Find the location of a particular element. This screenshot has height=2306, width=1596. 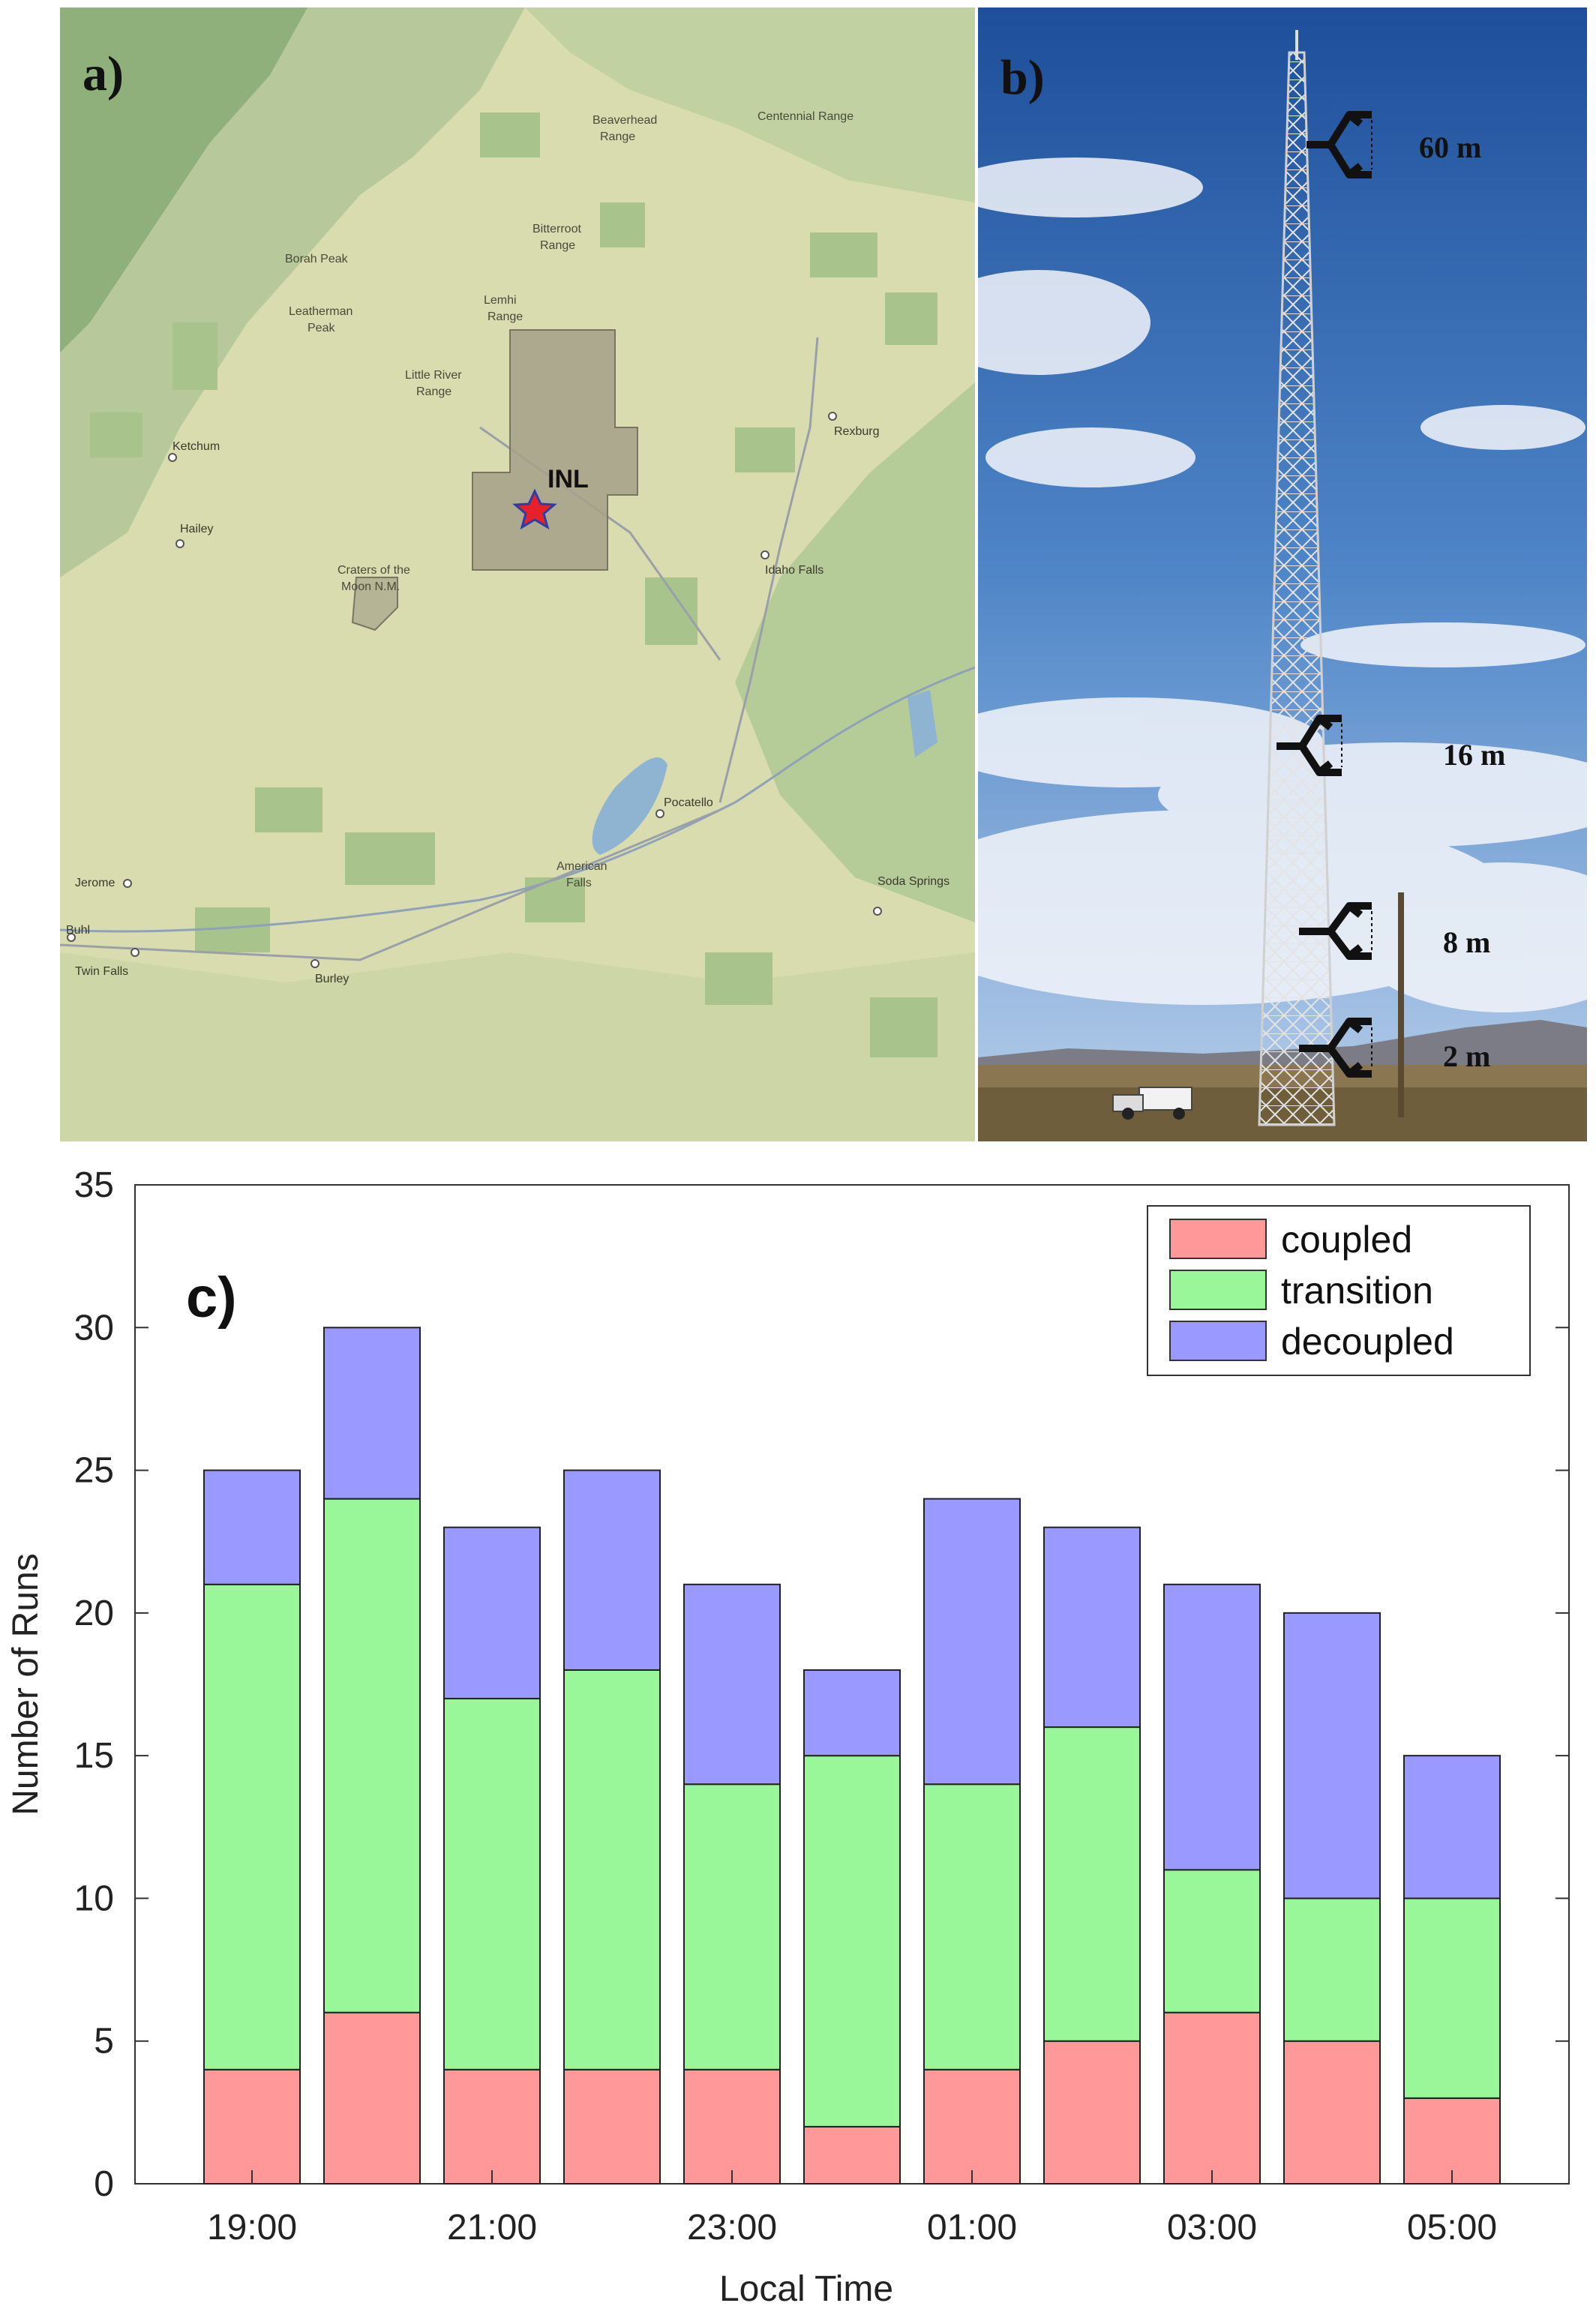

american-falls-label: American is located at coordinates (582, 866).